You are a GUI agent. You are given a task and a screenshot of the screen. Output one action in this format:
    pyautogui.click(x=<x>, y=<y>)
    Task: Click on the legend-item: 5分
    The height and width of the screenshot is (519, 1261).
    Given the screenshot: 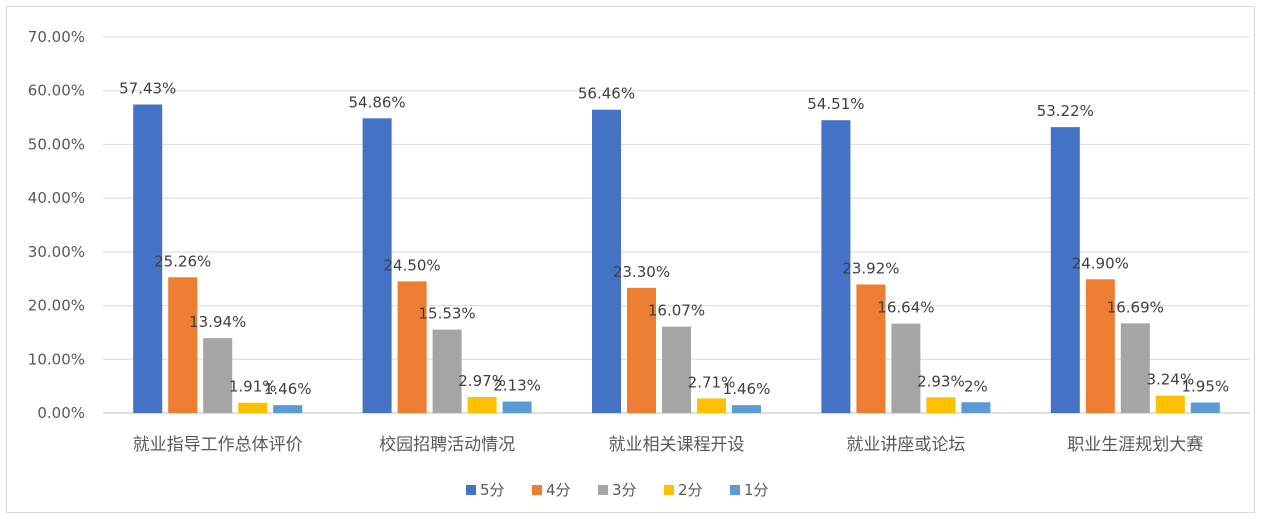 What is the action you would take?
    pyautogui.click(x=485, y=490)
    